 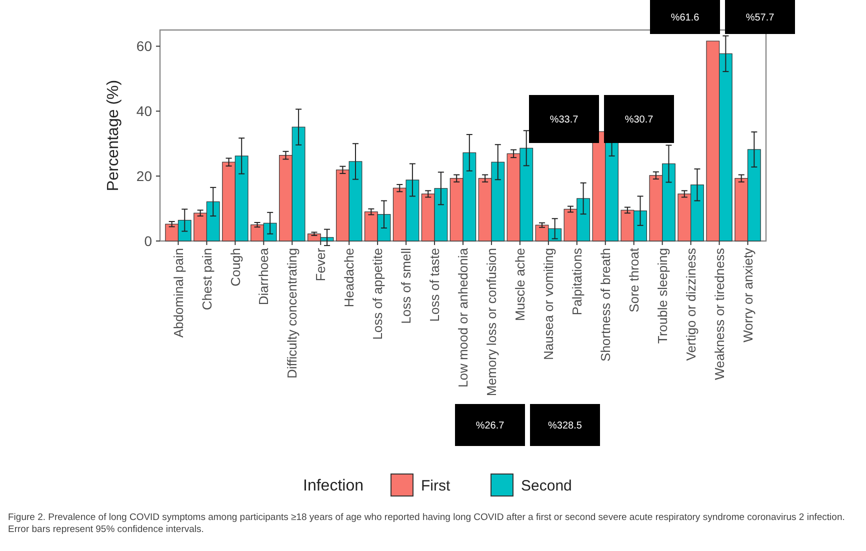 What do you see at coordinates (434, 285) in the screenshot?
I see `x-tick-label: Loss of taste` at bounding box center [434, 285].